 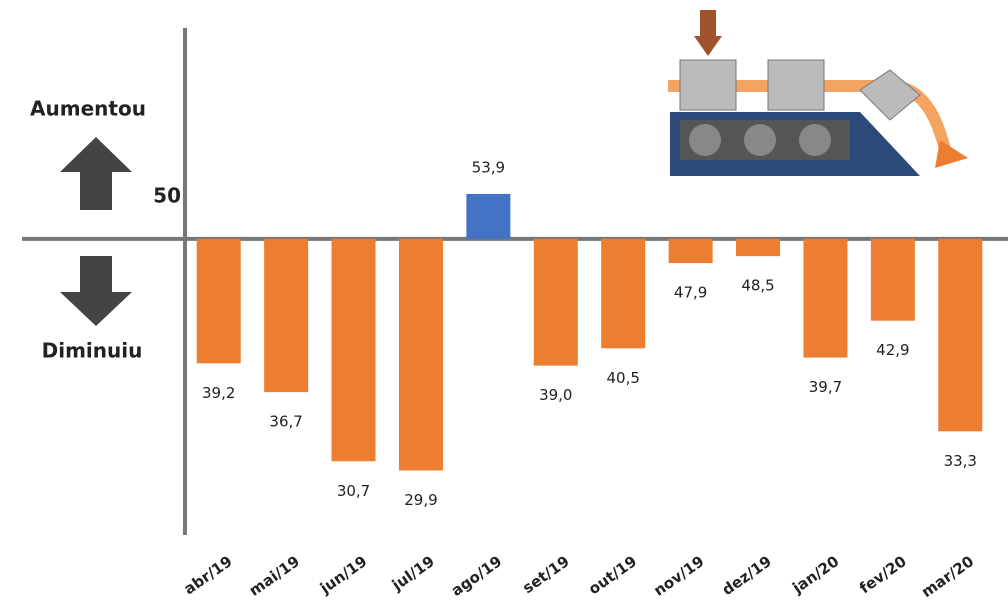 I want to click on down-arrow, so click(x=96, y=291).